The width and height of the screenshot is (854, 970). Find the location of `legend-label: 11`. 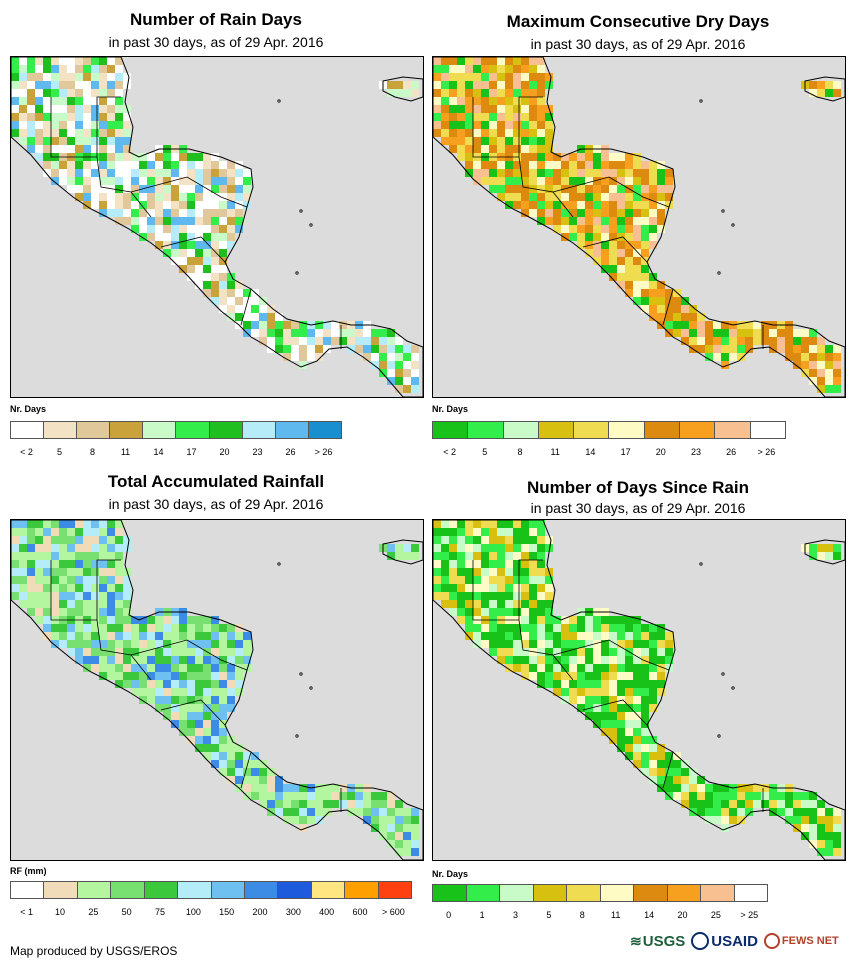

legend-label: 11 is located at coordinates (616, 915).